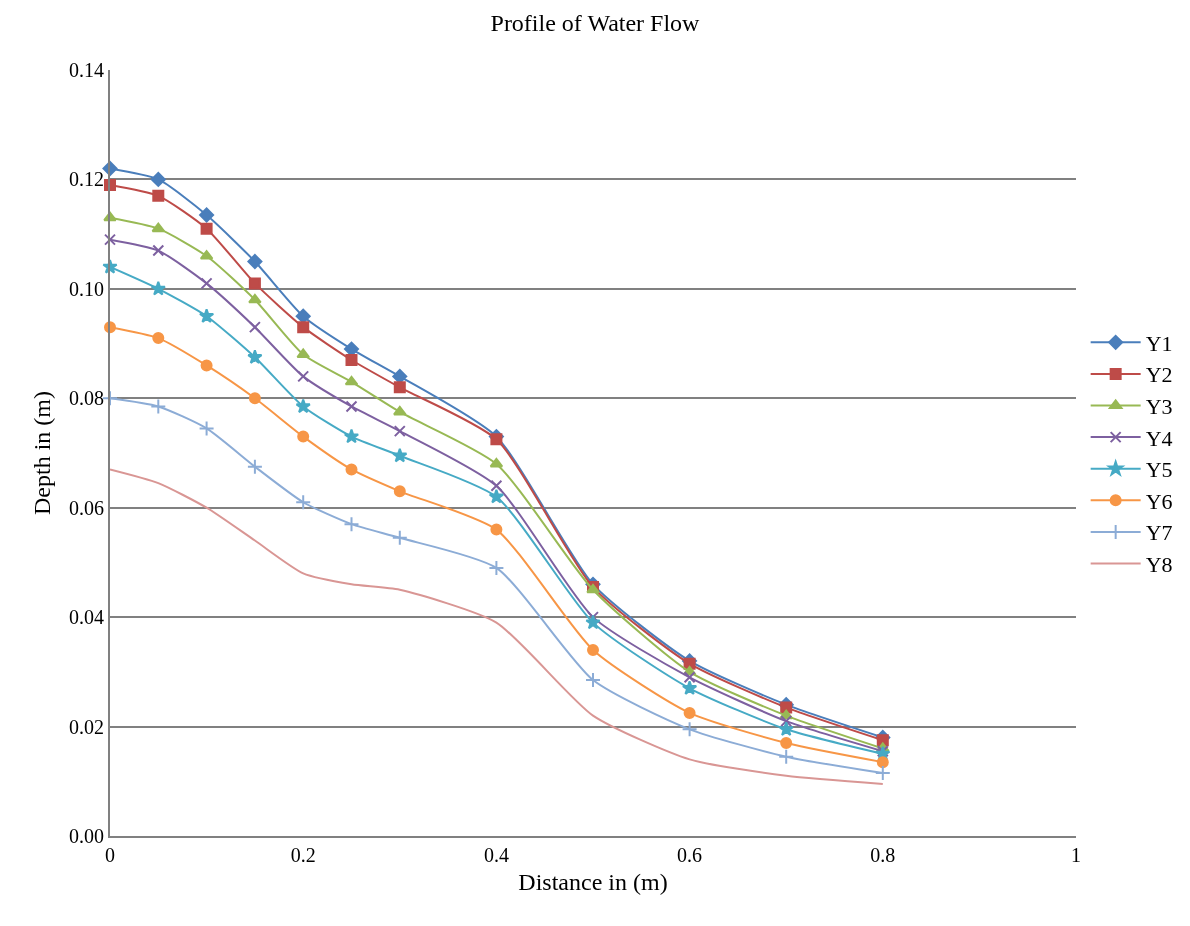  I want to click on y-tick-label: 0.06, so click(86, 507).